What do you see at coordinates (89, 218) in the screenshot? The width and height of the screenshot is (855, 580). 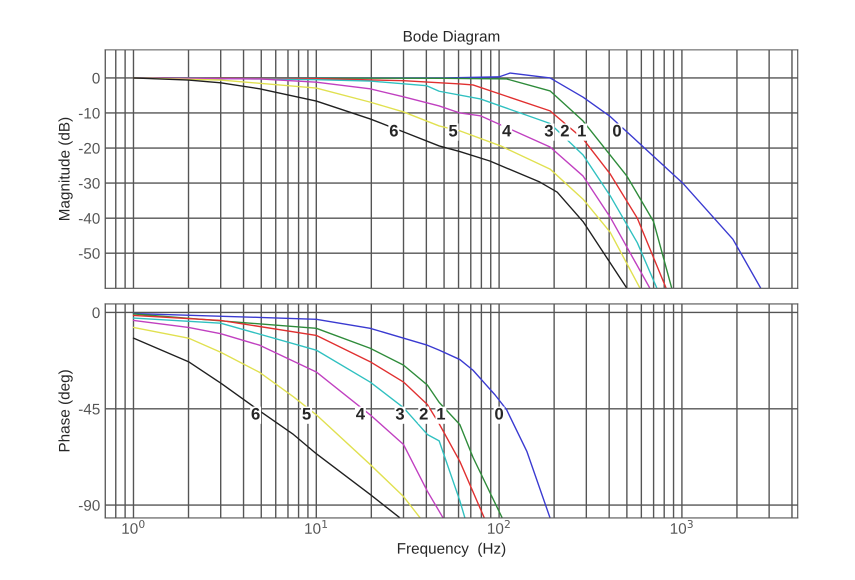 I see `y-tick-label: -40` at bounding box center [89, 218].